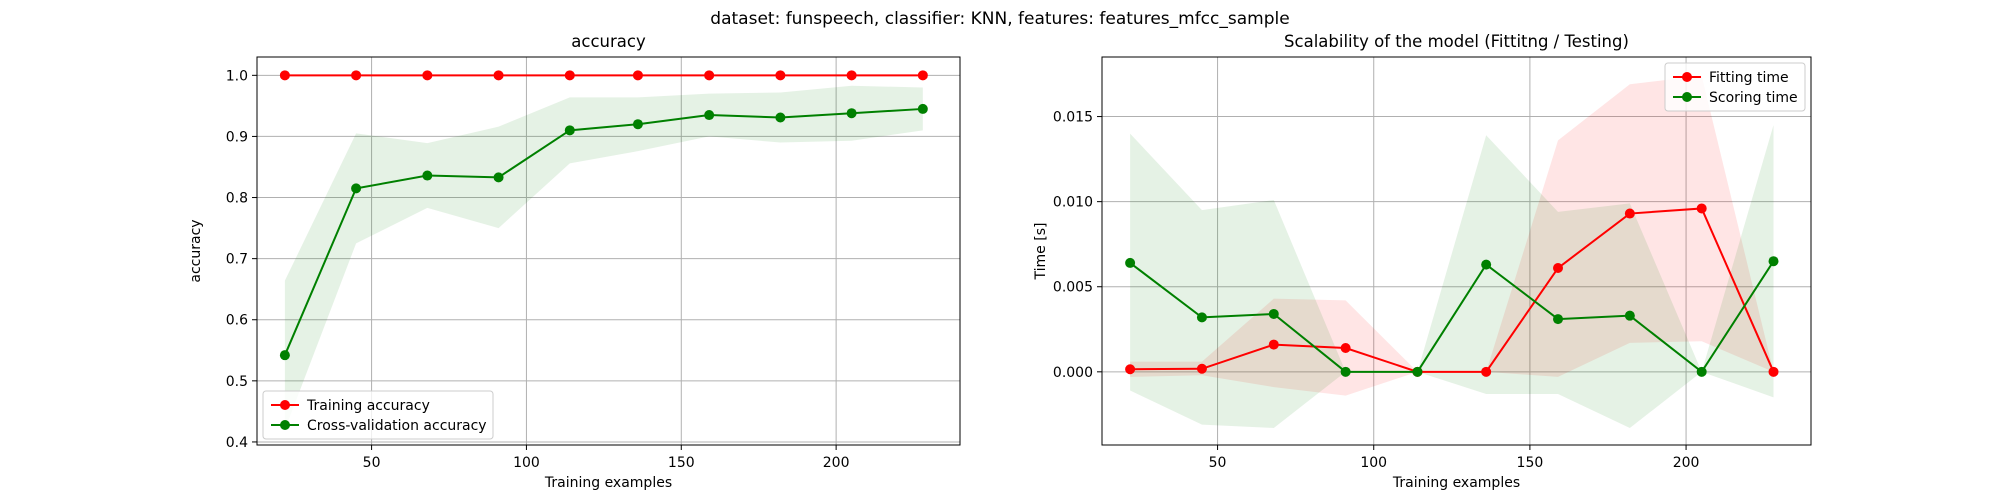  Describe the element at coordinates (1073, 118) in the screenshot. I see `y-tick-label: 0.015` at that location.